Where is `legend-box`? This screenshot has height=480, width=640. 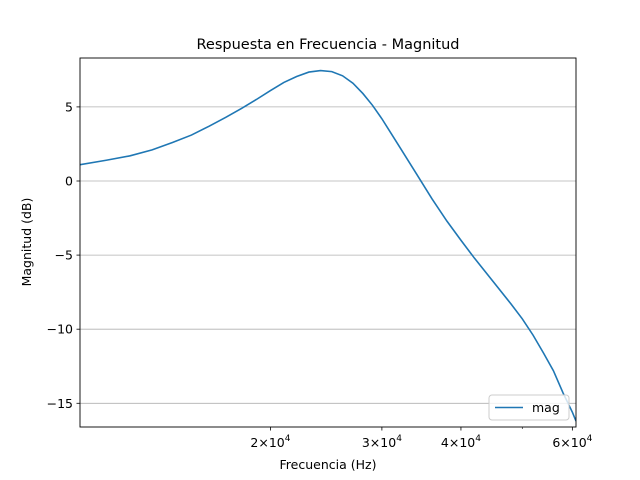
legend-box is located at coordinates (529, 407).